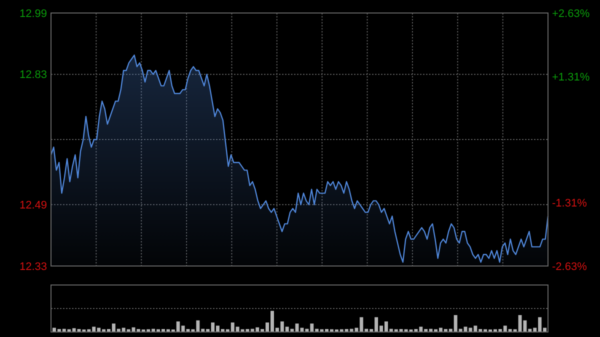  Describe the element at coordinates (571, 14) in the screenshot. I see `y2-tick-label: +2.63%` at that location.